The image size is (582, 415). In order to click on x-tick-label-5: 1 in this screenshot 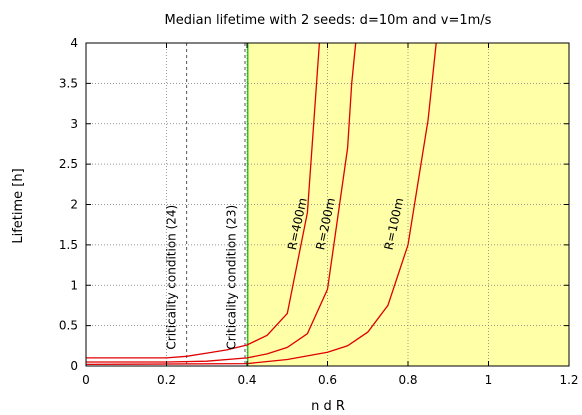, I will do `click(489, 380)`.